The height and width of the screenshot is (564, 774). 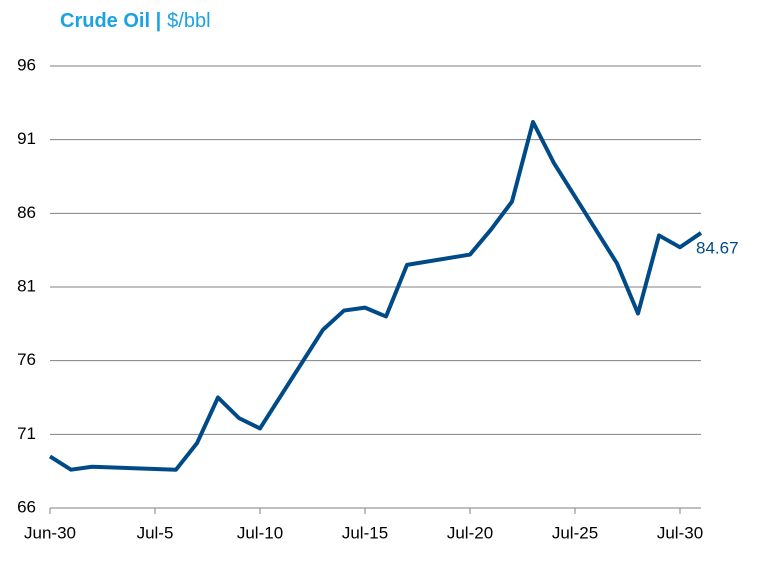 What do you see at coordinates (26, 285) in the screenshot?
I see `y-tick-label: 81` at bounding box center [26, 285].